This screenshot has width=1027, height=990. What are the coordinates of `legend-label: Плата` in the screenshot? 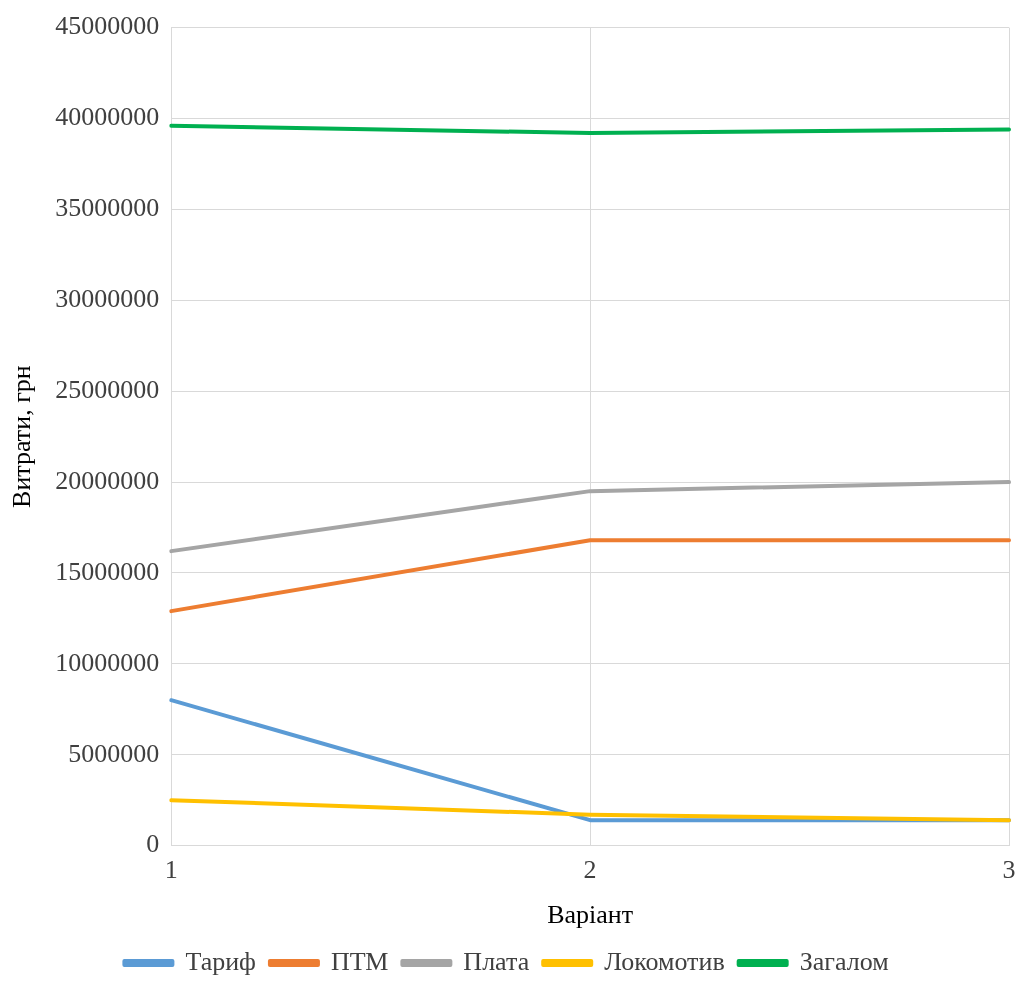 It's located at (496, 961).